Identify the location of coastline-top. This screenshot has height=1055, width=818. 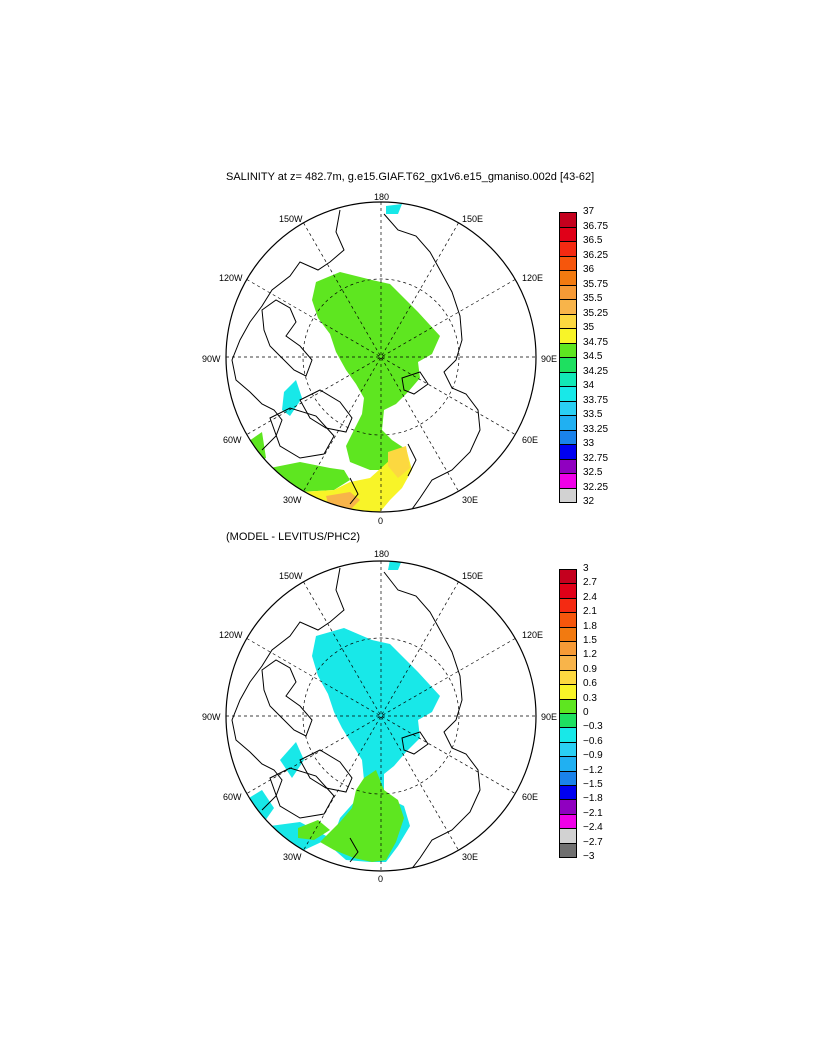
(356, 360).